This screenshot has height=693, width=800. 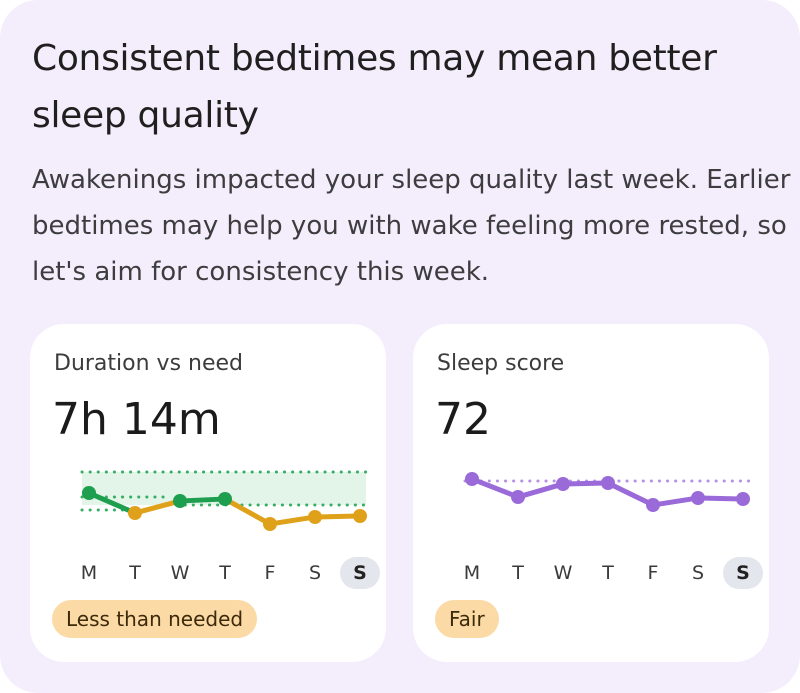 What do you see at coordinates (463, 419) in the screenshot?
I see `score-value: 72` at bounding box center [463, 419].